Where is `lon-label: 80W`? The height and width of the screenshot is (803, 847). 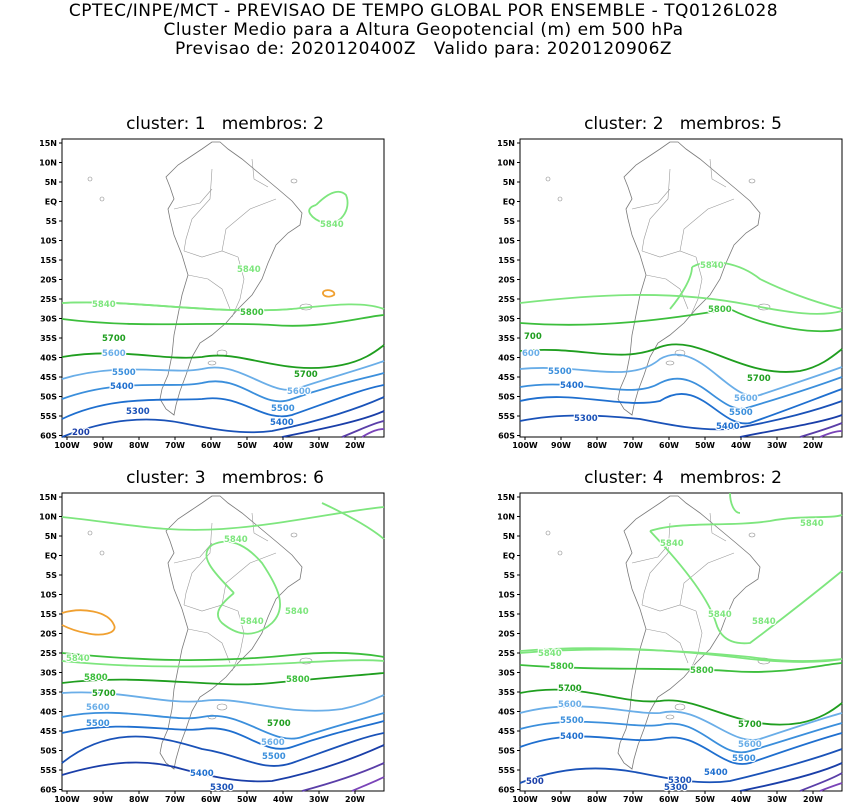
lon-label: 80W is located at coordinates (139, 799).